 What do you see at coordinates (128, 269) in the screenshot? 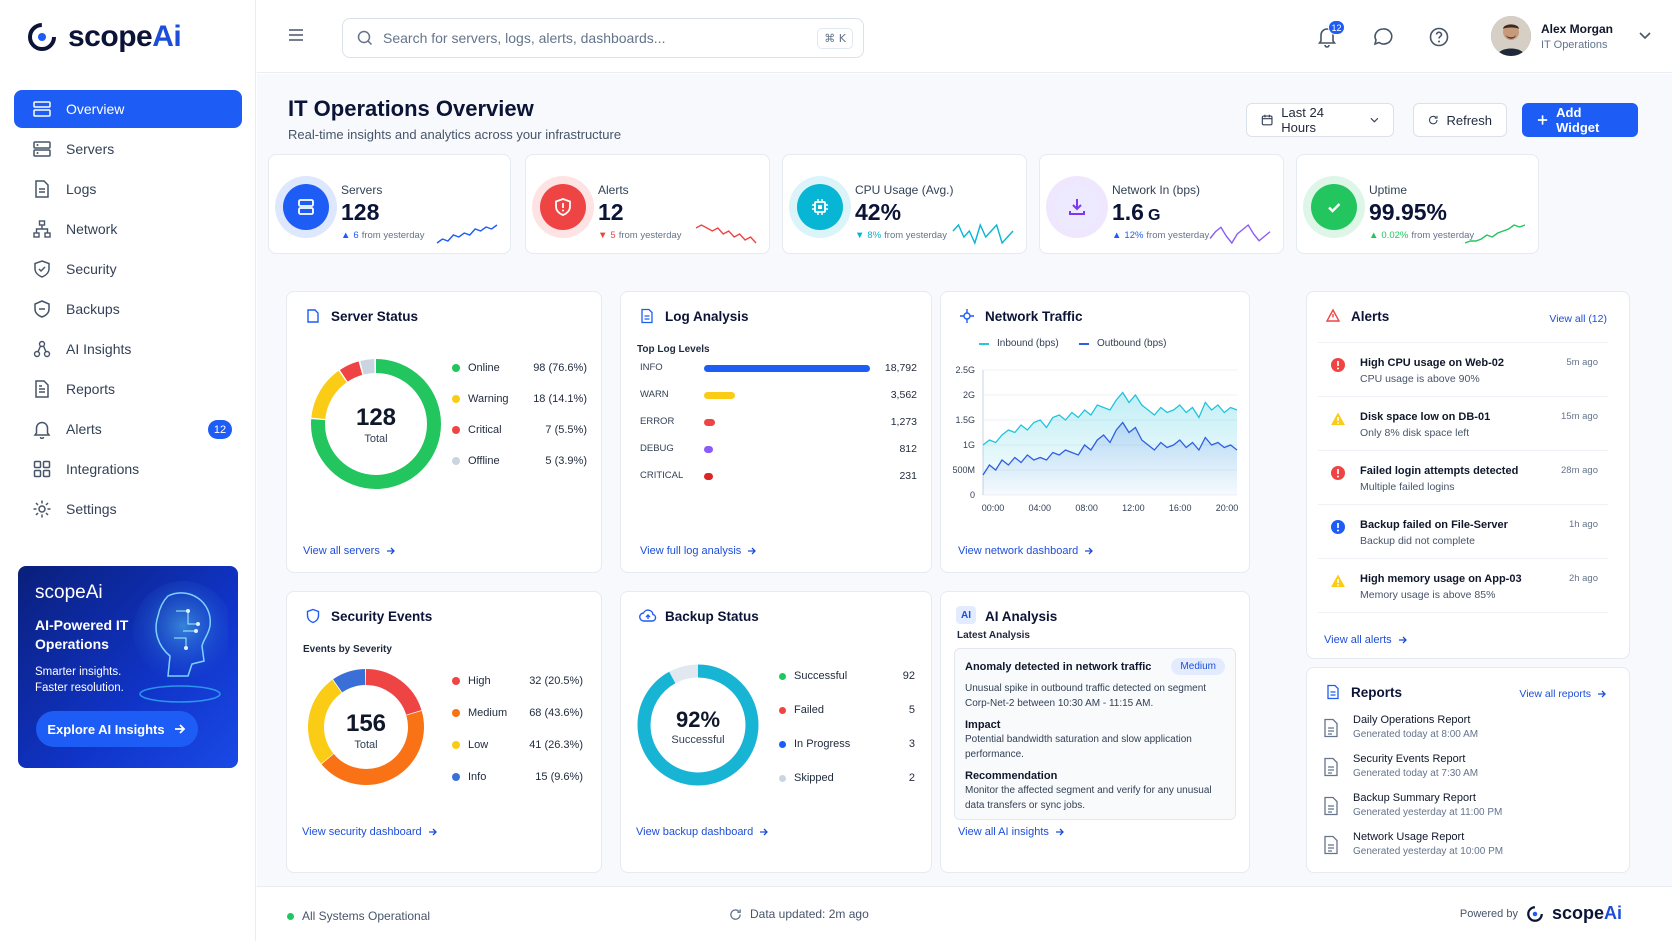
I see `sidebar-item-security: Security` at bounding box center [128, 269].